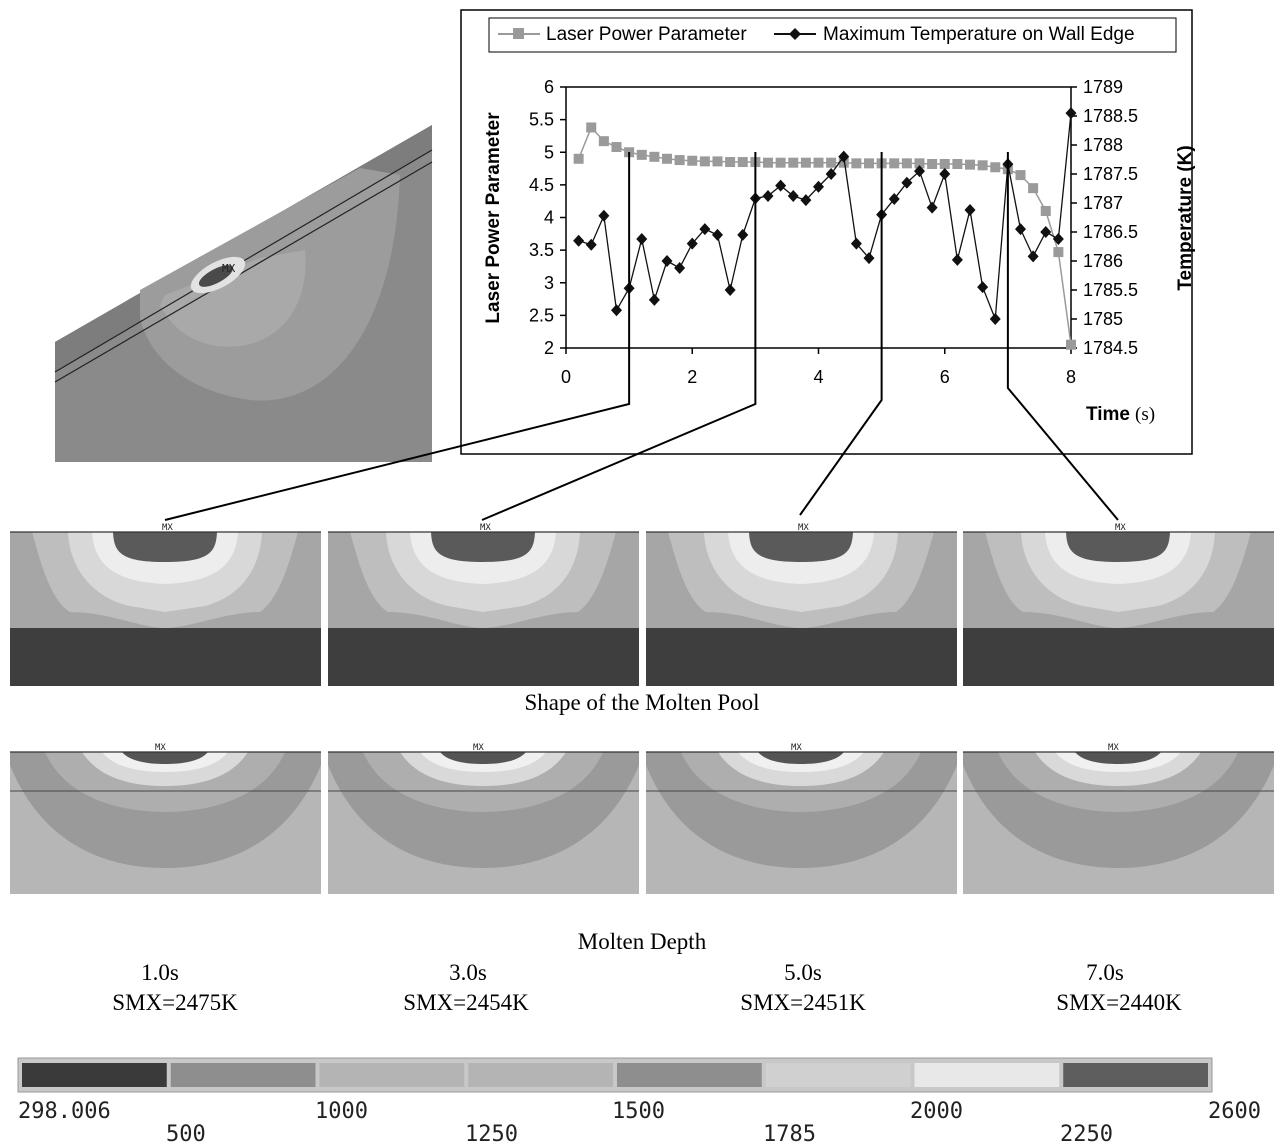 This screenshot has height=1145, width=1285. Describe the element at coordinates (1103, 203) in the screenshot. I see `right-tick-label: 1787` at that location.